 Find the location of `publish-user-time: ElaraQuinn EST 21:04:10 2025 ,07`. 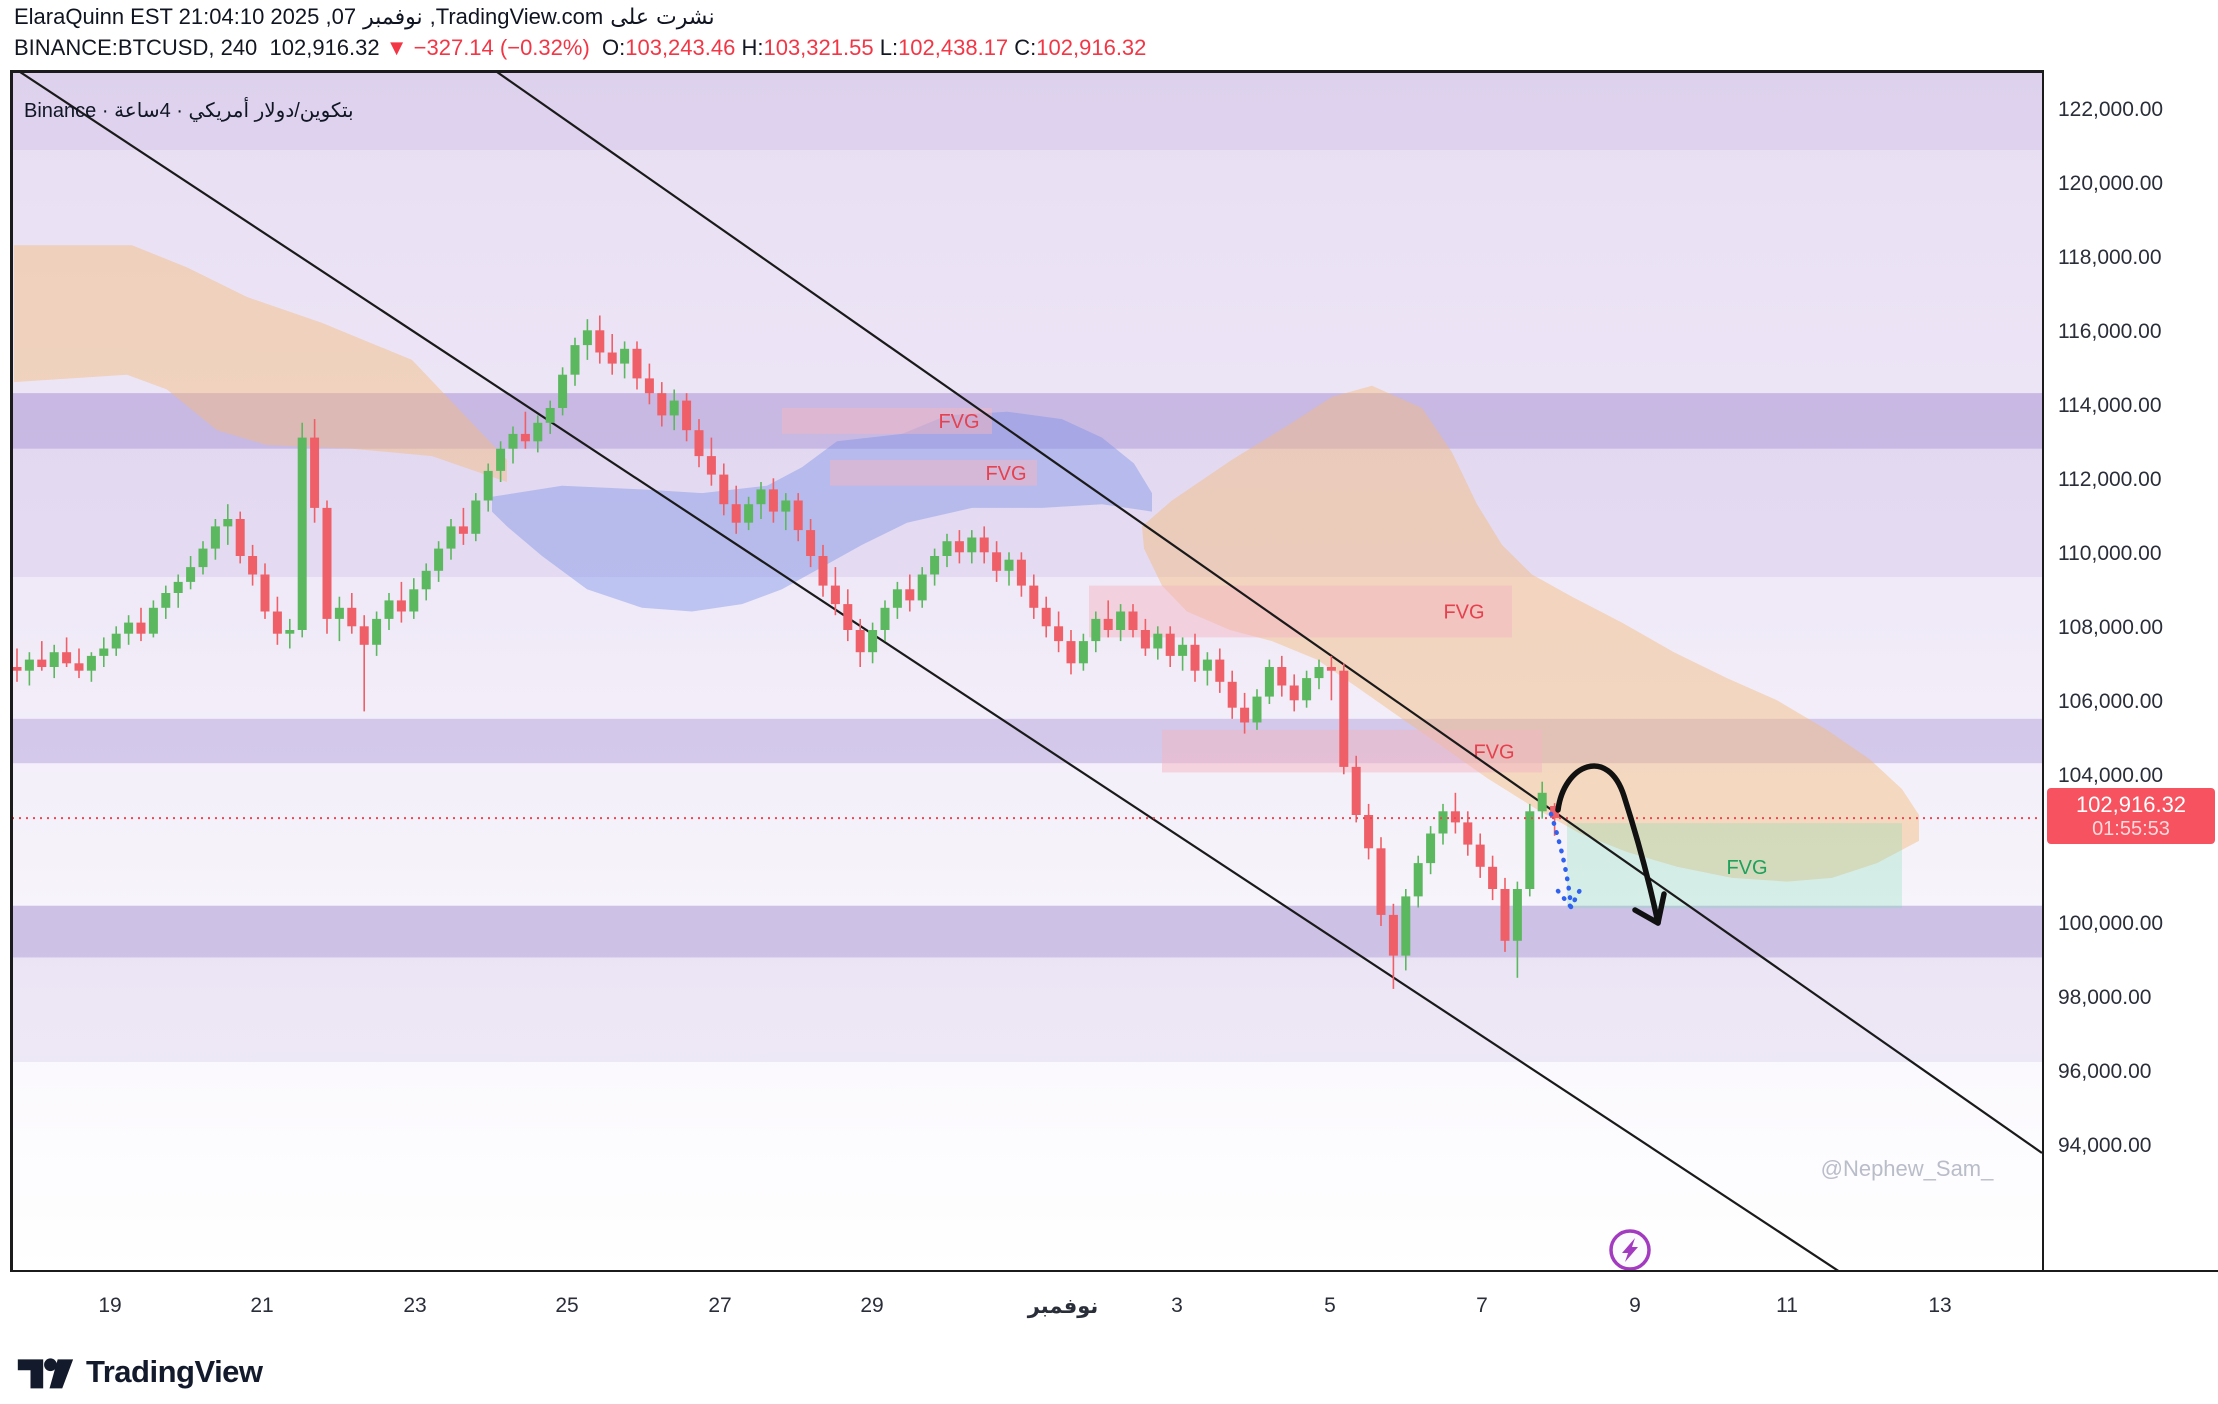

publish-user-time: ElaraQuinn EST 21:04:10 2025 ,07 is located at coordinates (185, 16).